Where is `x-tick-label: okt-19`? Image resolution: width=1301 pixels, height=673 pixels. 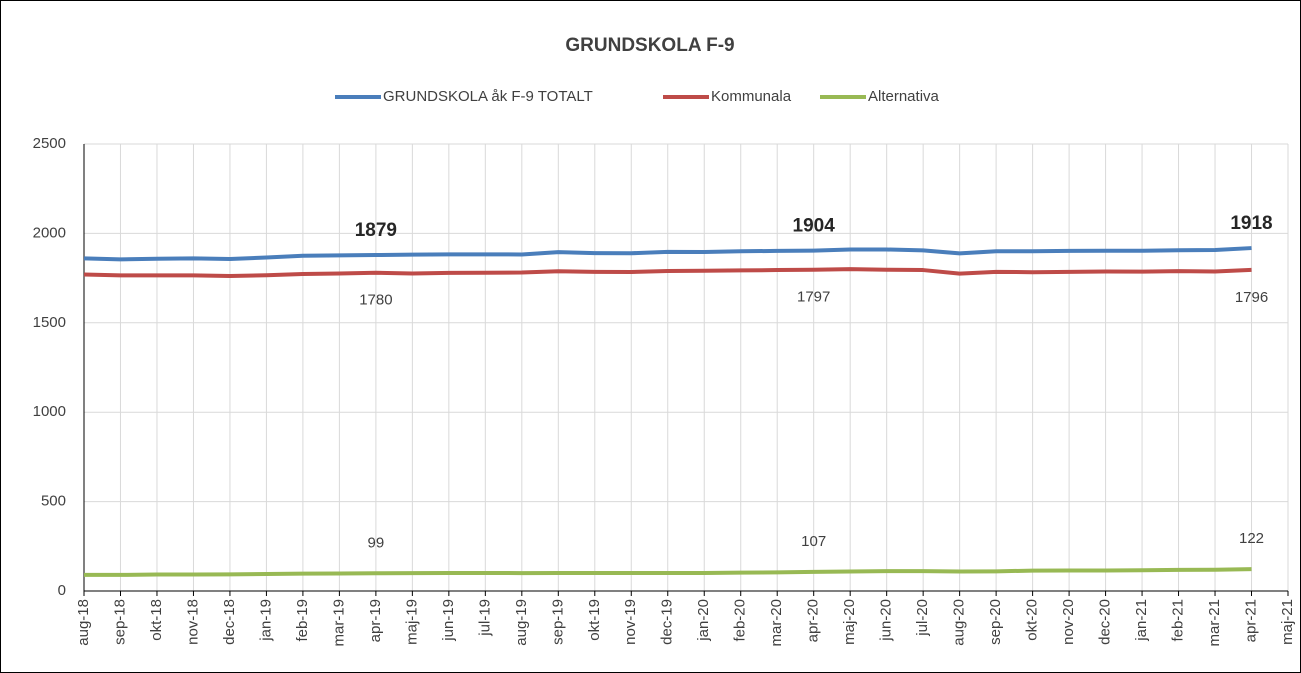 x-tick-label: okt-19 is located at coordinates (594, 620).